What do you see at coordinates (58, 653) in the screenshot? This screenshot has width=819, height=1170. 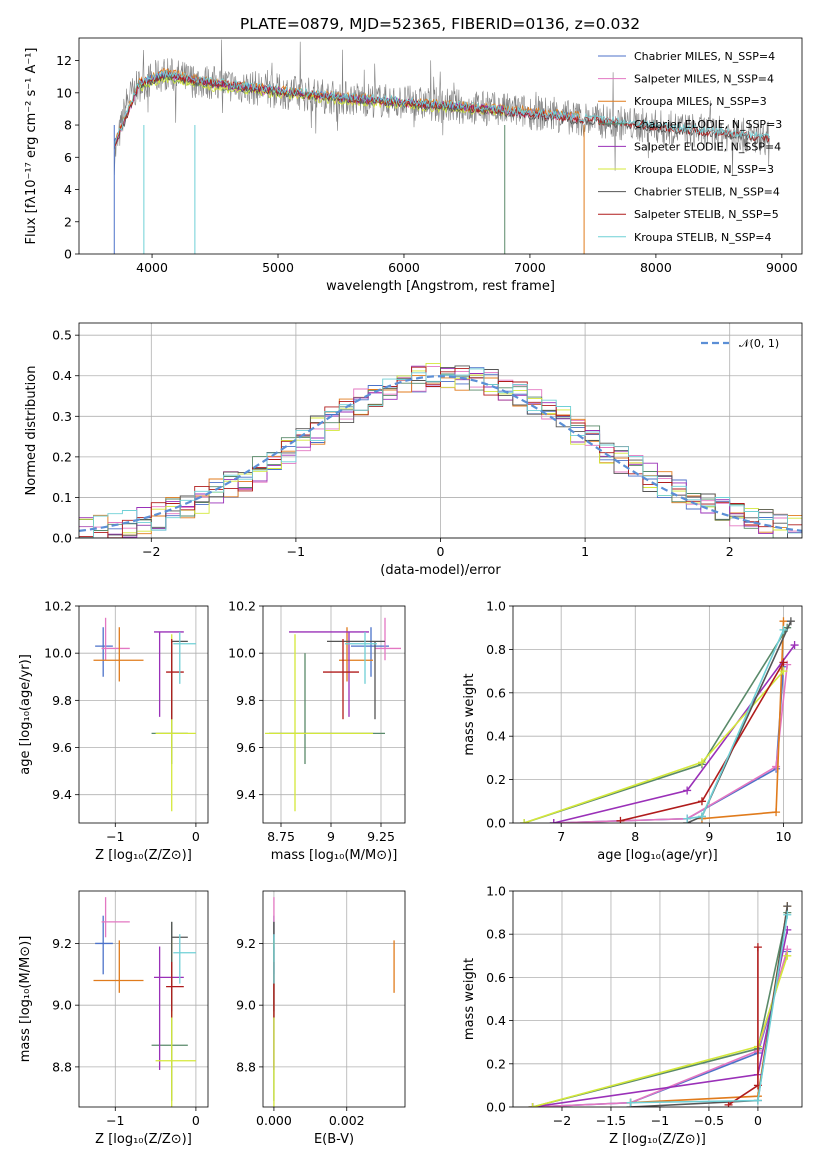 I see `y-tick-label: 10.0` at bounding box center [58, 653].